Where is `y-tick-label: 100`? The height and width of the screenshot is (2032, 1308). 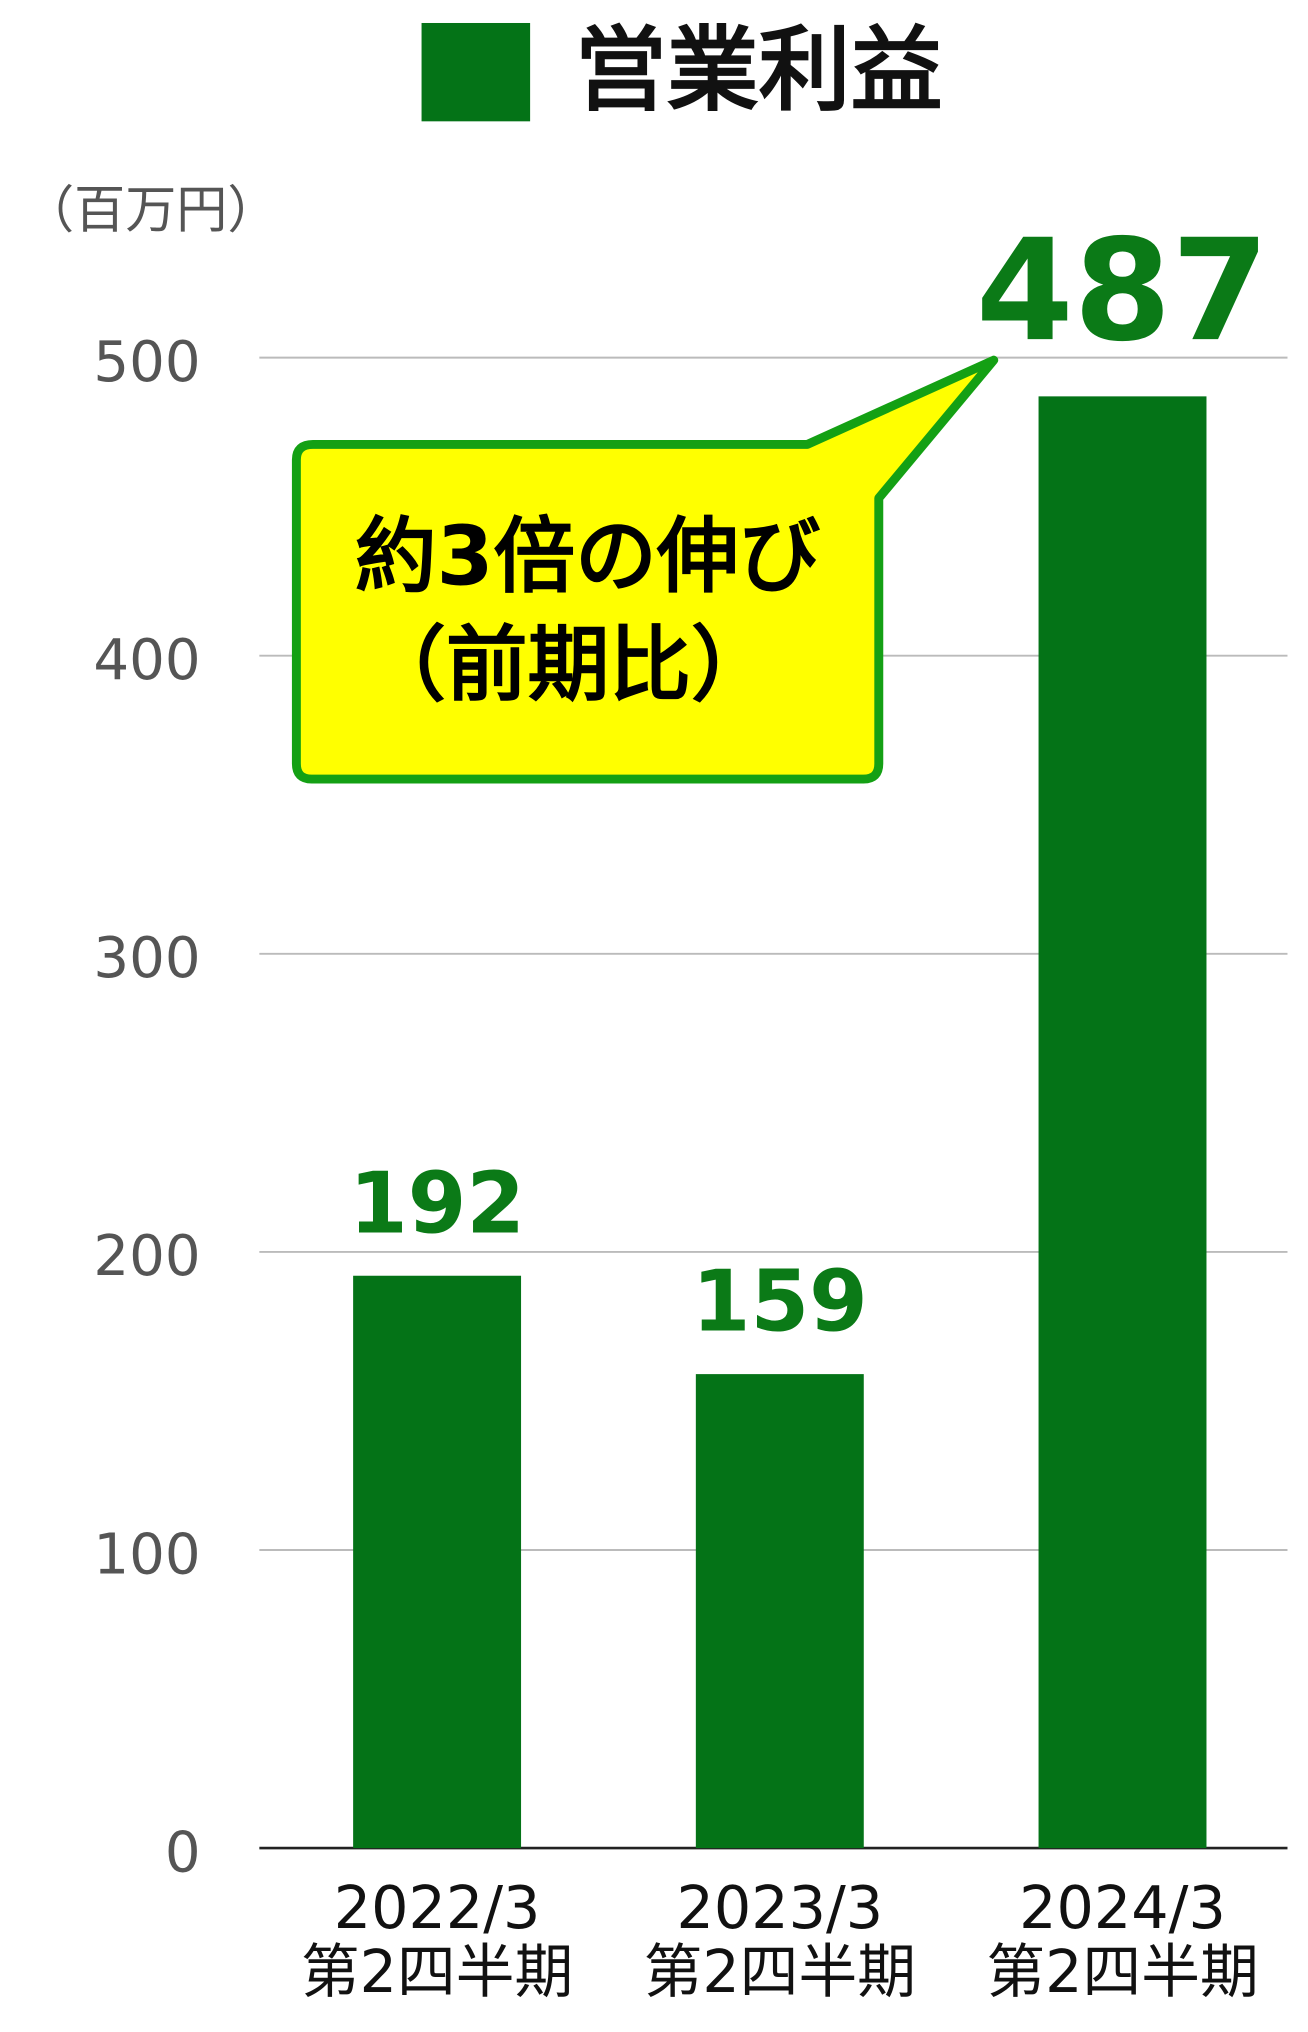
y-tick-label: 100 is located at coordinates (146, 1554).